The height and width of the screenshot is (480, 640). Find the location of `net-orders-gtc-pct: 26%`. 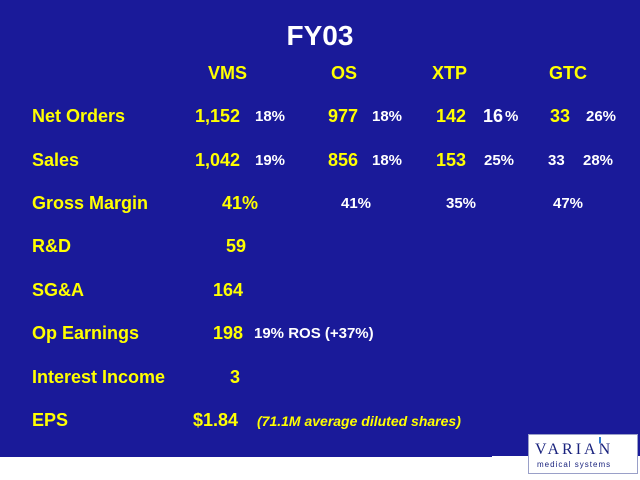

net-orders-gtc-pct: 26% is located at coordinates (601, 116).